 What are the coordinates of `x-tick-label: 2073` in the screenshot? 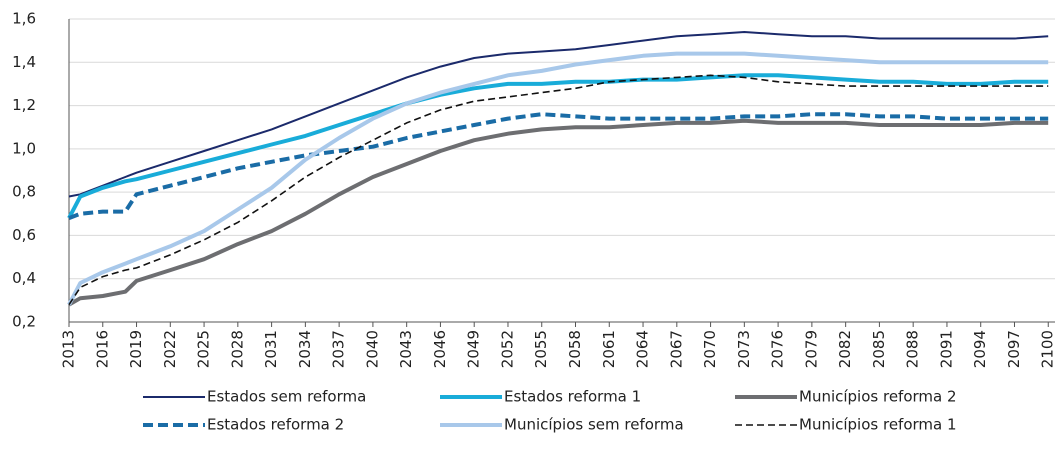 It's located at (744, 349).